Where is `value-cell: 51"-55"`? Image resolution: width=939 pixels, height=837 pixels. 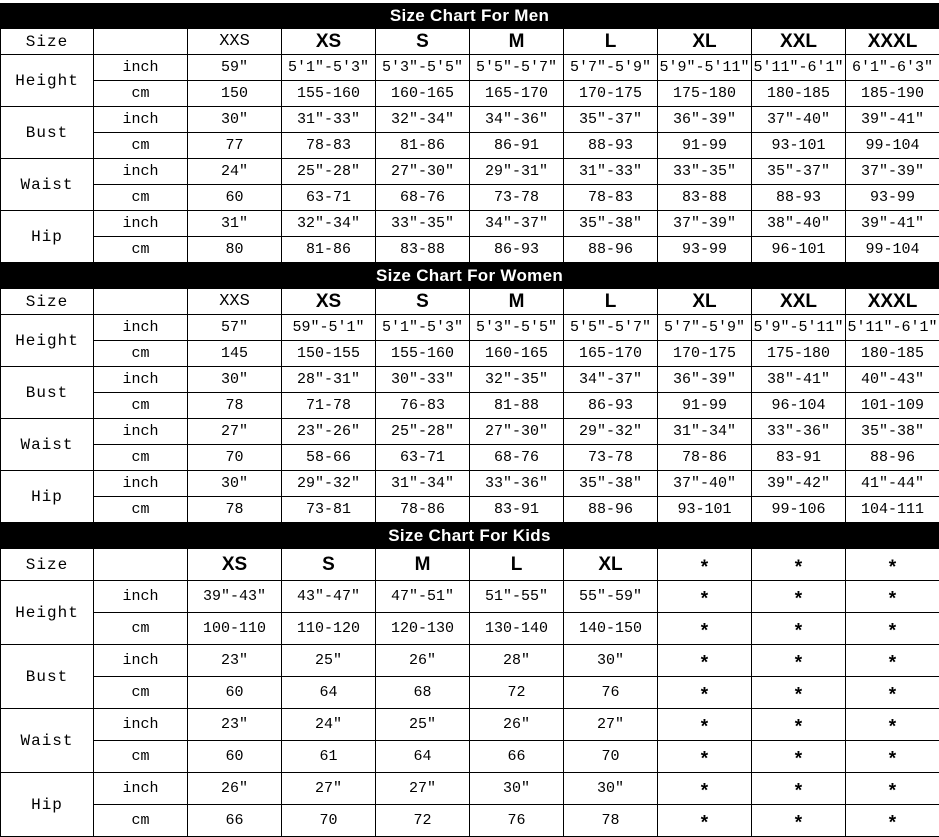
value-cell: 51"-55" is located at coordinates (517, 597).